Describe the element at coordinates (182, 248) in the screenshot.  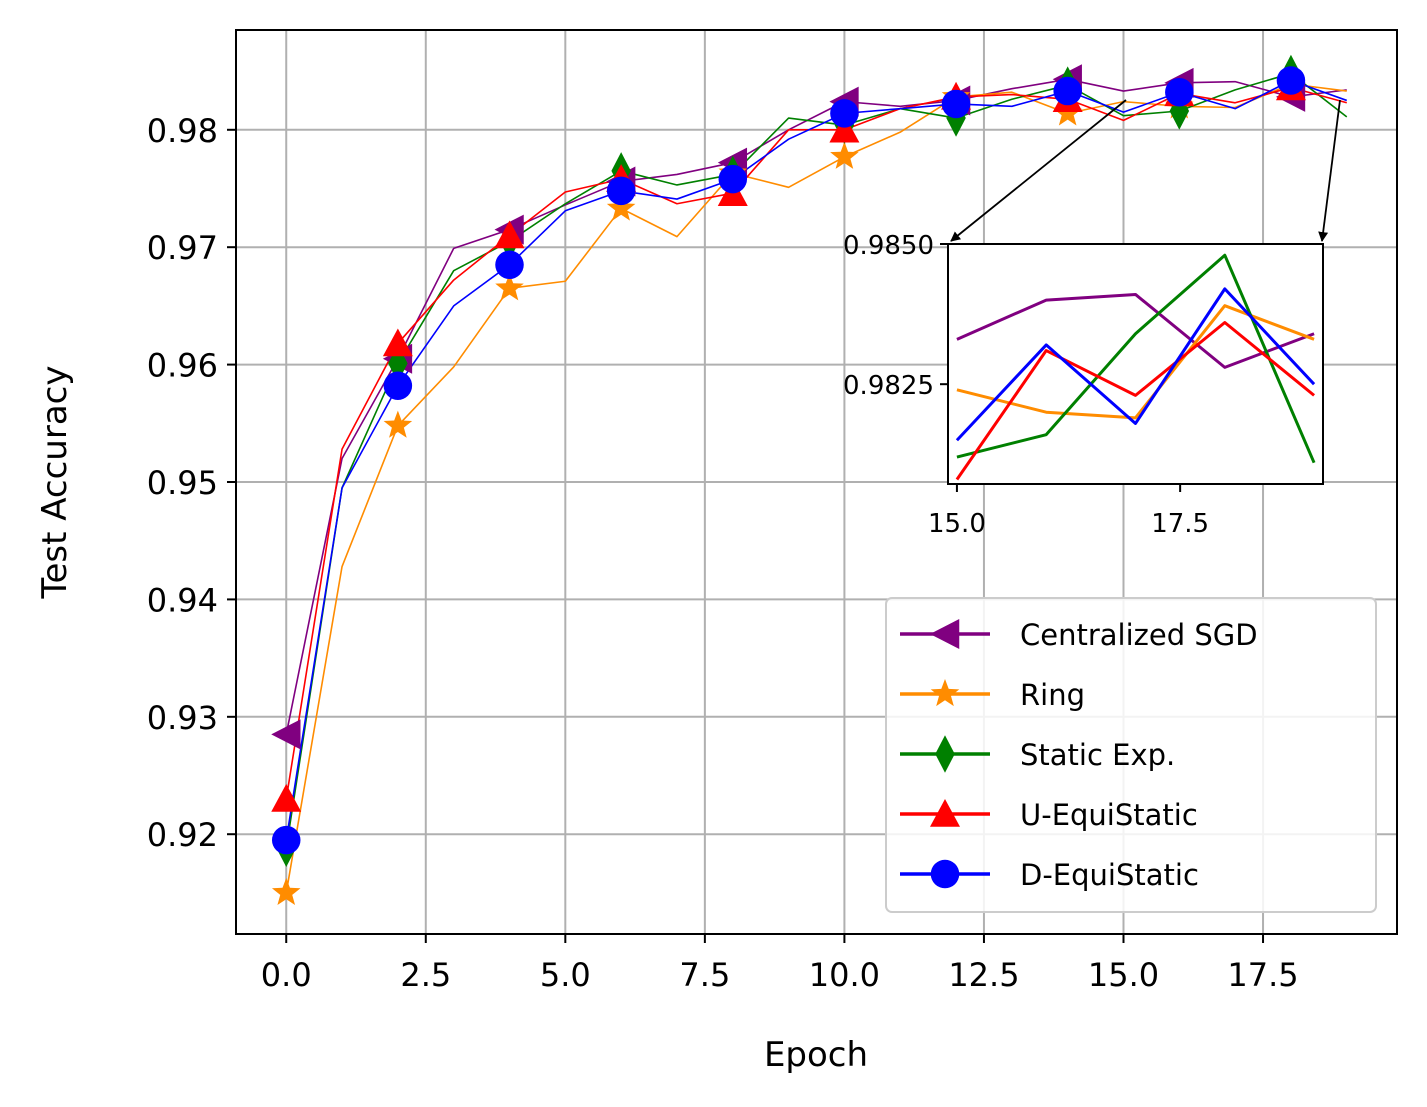
I see `y-tick-label: 0.97` at that location.